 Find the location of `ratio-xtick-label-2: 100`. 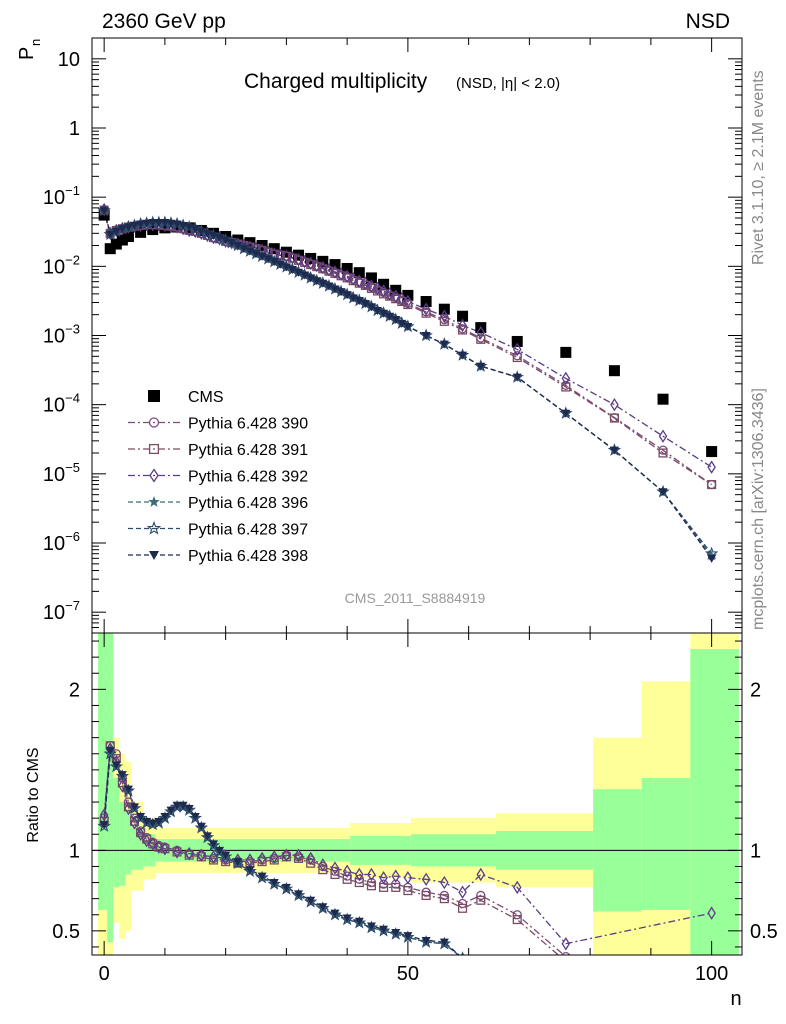

ratio-xtick-label-2: 100 is located at coordinates (711, 974).